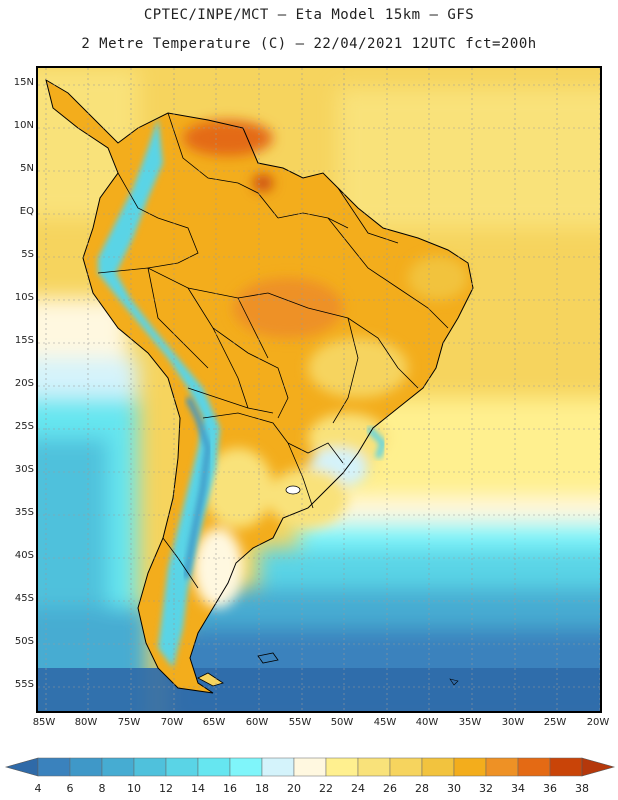 Image resolution: width=618 pixels, height=800 pixels. I want to click on colorbar-label: 28, so click(422, 788).